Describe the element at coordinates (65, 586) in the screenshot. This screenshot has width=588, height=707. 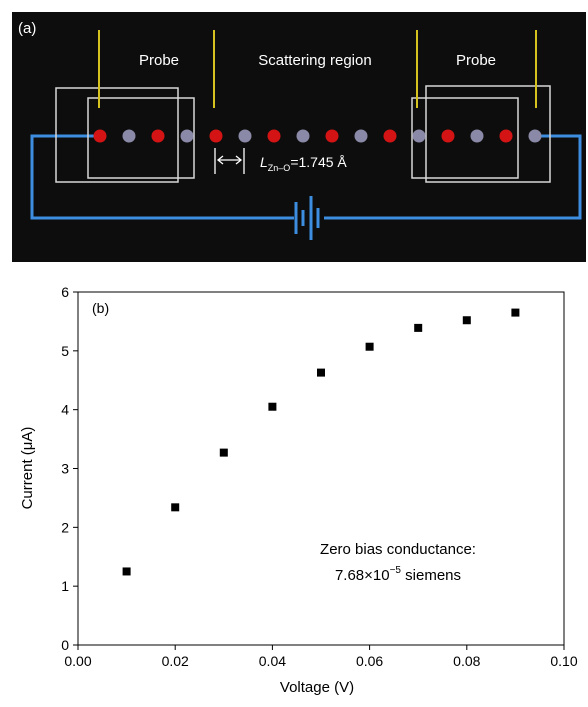
I see `y-tick-label: 1` at that location.